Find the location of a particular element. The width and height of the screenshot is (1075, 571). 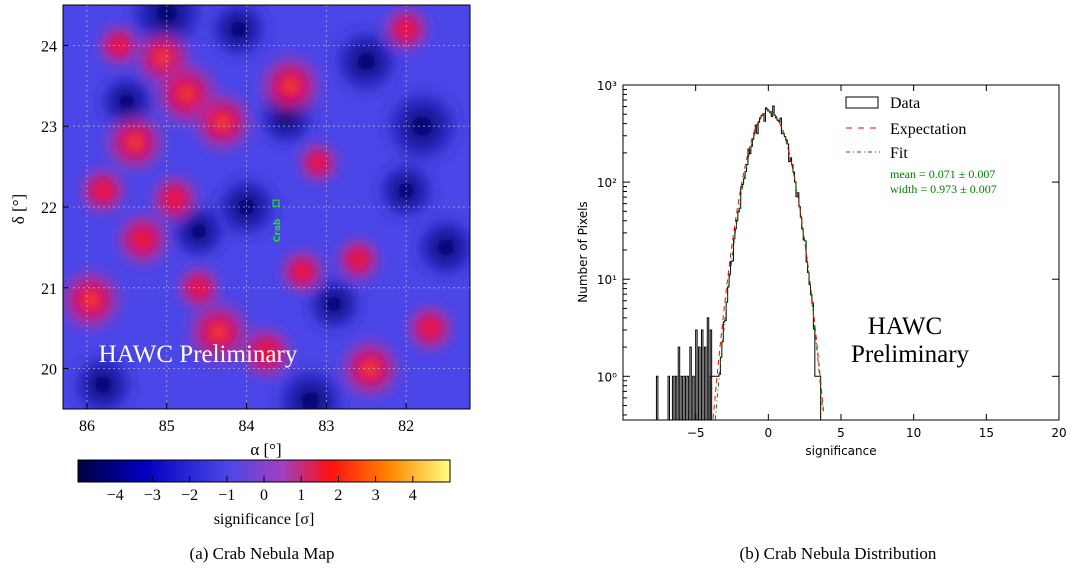

colorbar-tick-label: 1 is located at coordinates (301, 495).